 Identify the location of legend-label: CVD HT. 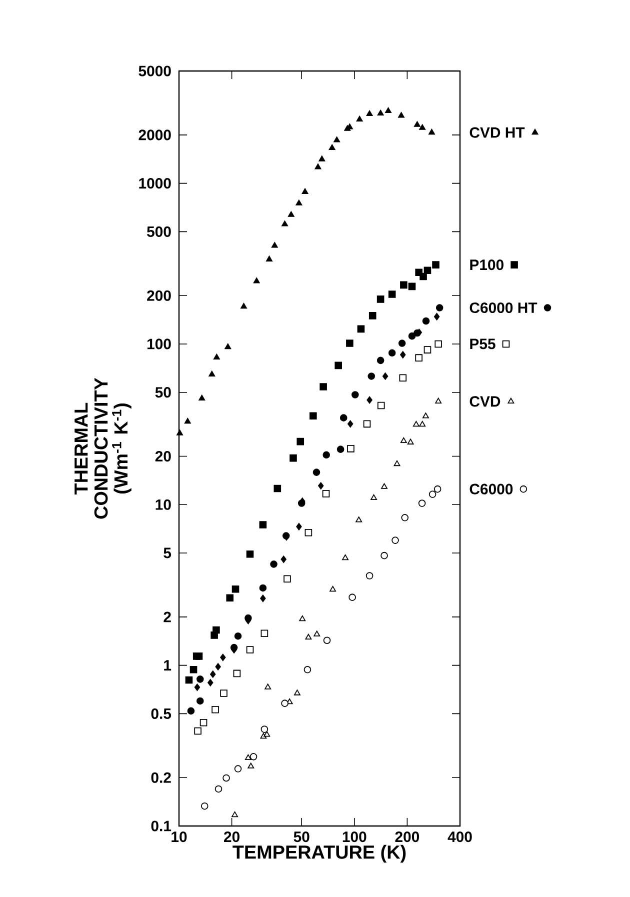
(497, 132).